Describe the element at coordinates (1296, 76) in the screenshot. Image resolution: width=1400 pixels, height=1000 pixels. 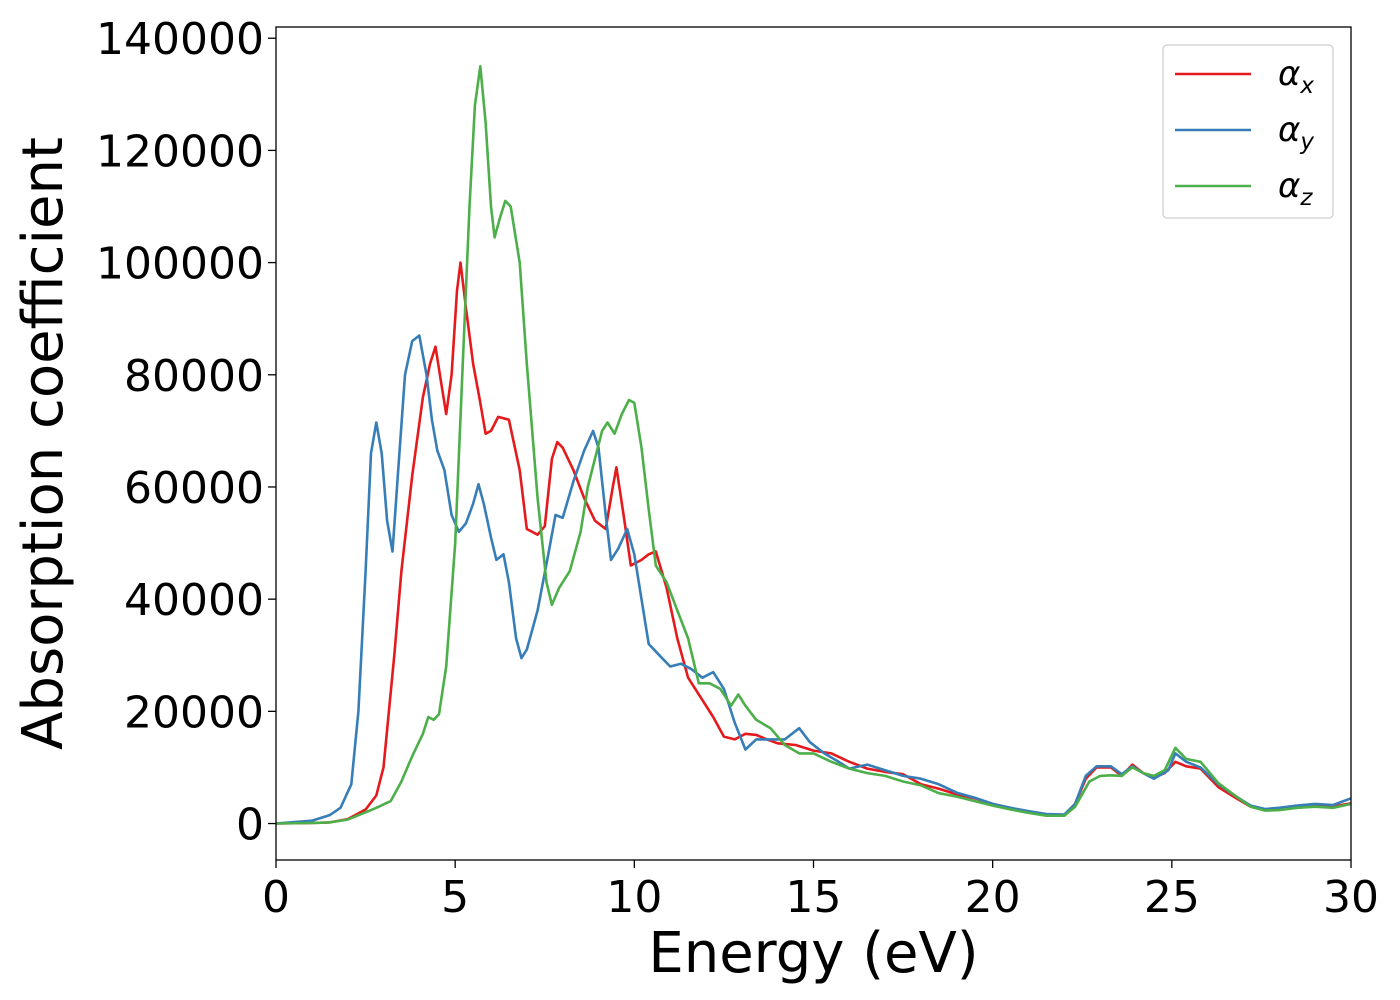
I see `legend-label-x: αx` at that location.